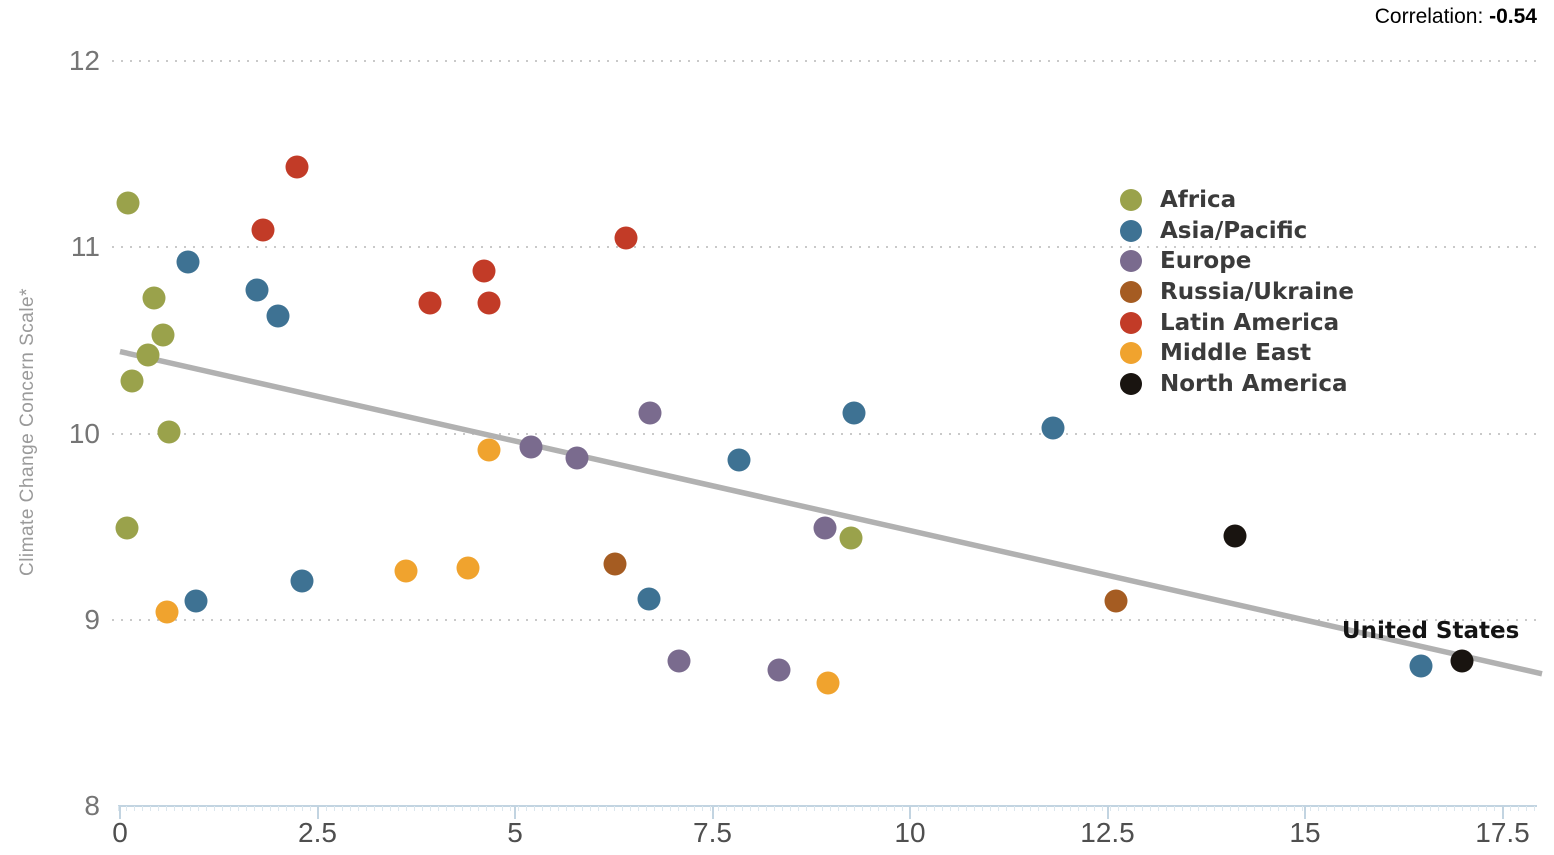 The height and width of the screenshot is (855, 1554). Describe the element at coordinates (1513, 16) in the screenshot. I see `correlation-value: -0.54` at that location.